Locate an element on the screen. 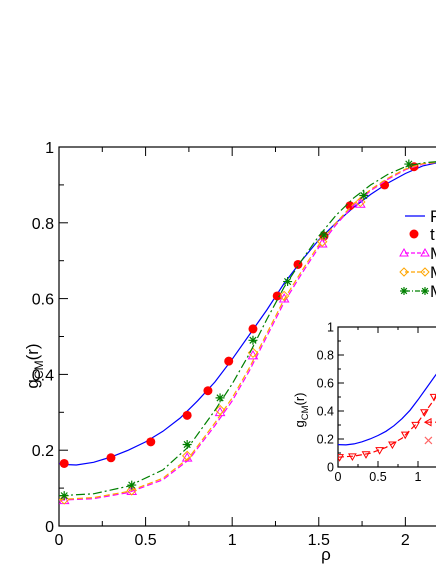  inset-y-tick-label: 0 is located at coordinates (330, 468).